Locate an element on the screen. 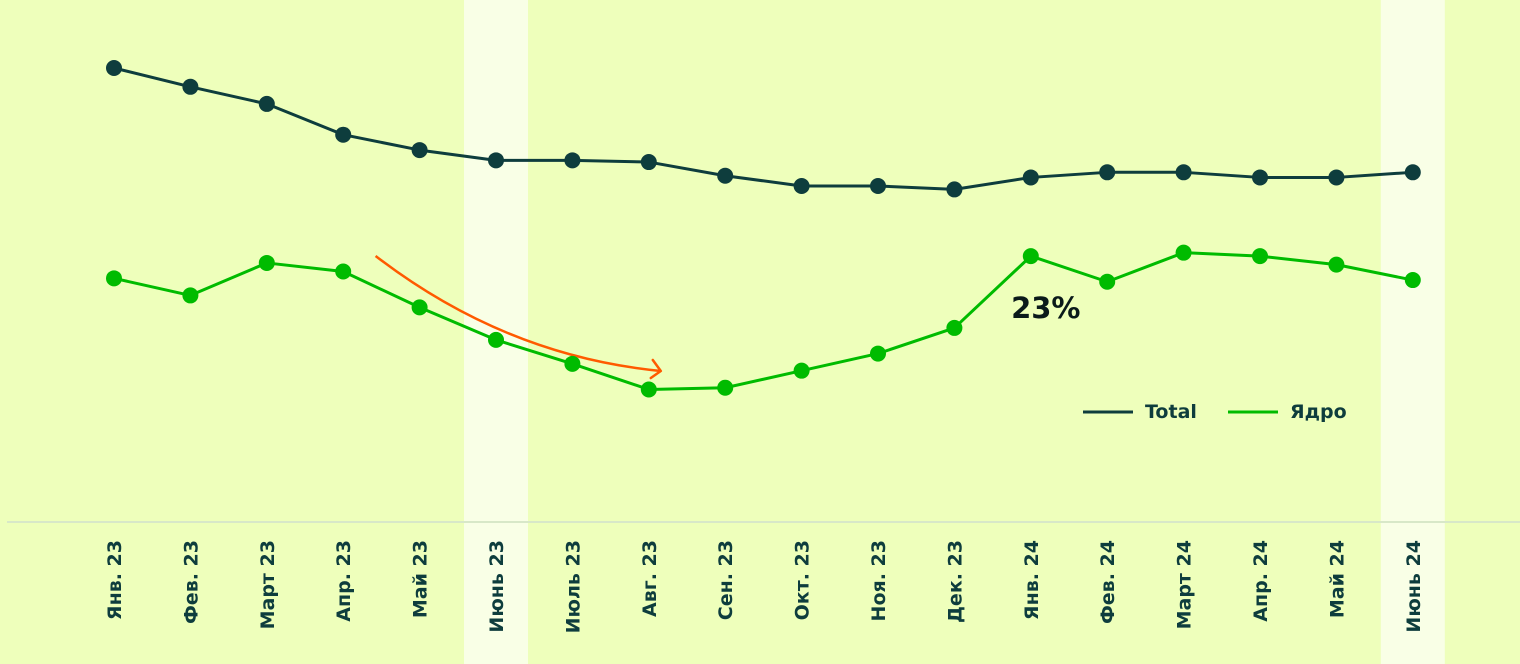 The image size is (1520, 664). x-tick-label: Апр. 23 is located at coordinates (344, 581).